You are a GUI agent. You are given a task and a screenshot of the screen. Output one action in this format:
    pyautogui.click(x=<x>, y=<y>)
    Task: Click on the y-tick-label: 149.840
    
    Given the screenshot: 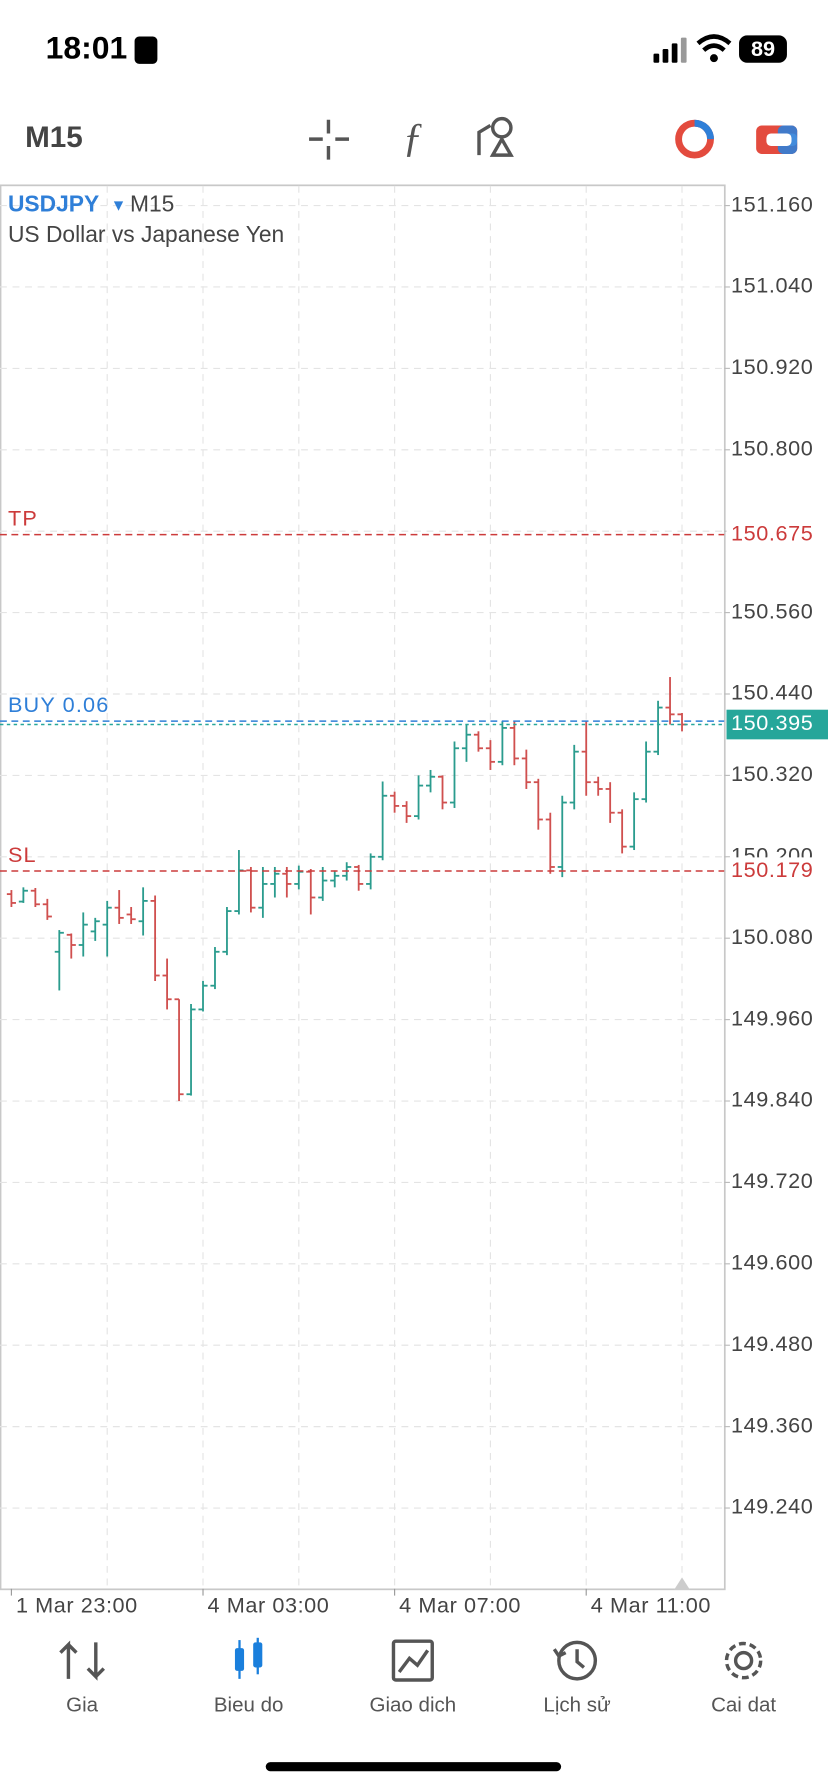 What is the action you would take?
    pyautogui.click(x=772, y=1099)
    